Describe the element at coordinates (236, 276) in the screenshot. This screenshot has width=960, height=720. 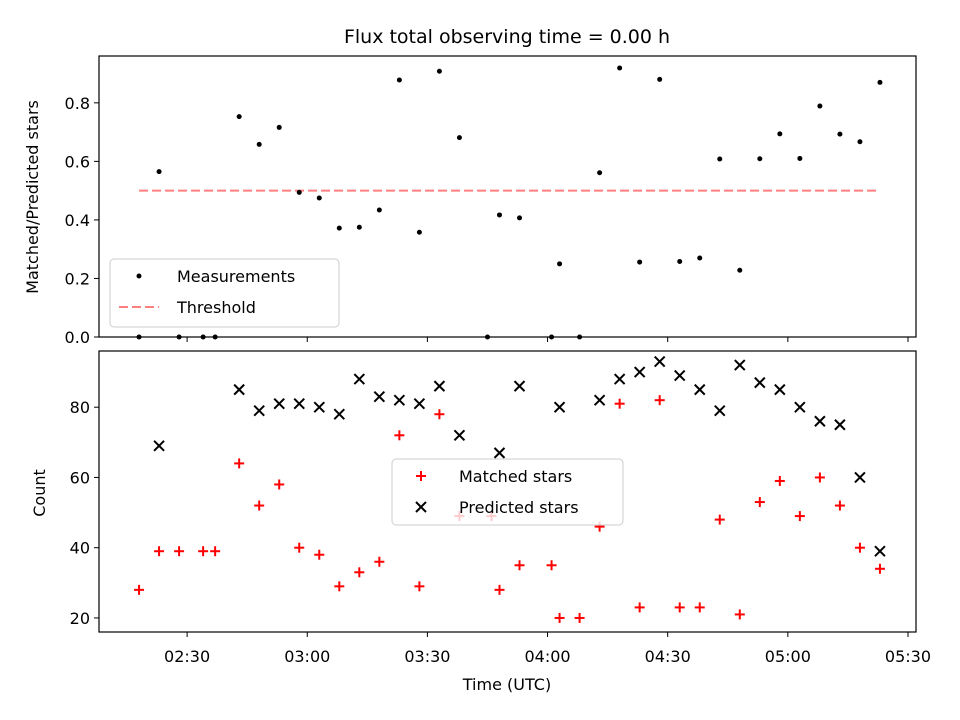
I see `legend-measurements-label: Measurements` at that location.